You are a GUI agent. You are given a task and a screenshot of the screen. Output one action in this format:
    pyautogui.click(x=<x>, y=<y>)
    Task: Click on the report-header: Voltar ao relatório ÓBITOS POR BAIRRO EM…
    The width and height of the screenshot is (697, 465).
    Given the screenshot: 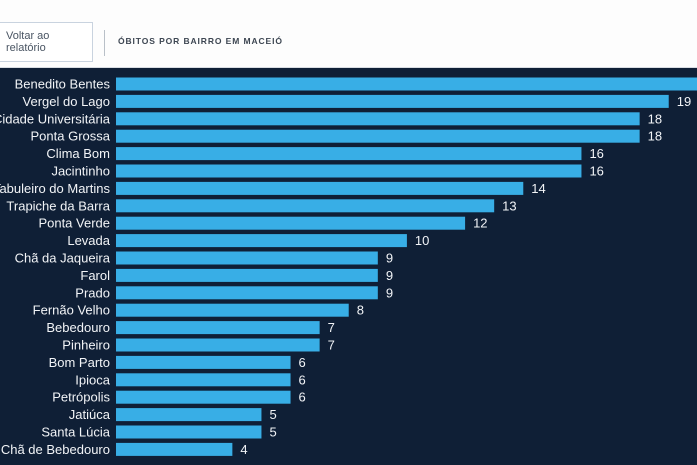 What is the action you would take?
    pyautogui.click(x=348, y=34)
    